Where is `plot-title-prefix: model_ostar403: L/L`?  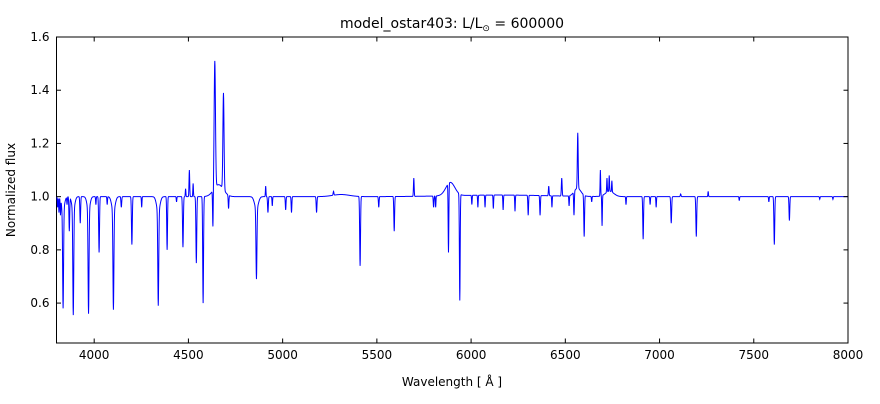
plot-title-prefix: model_ostar403: L/L is located at coordinates (411, 24).